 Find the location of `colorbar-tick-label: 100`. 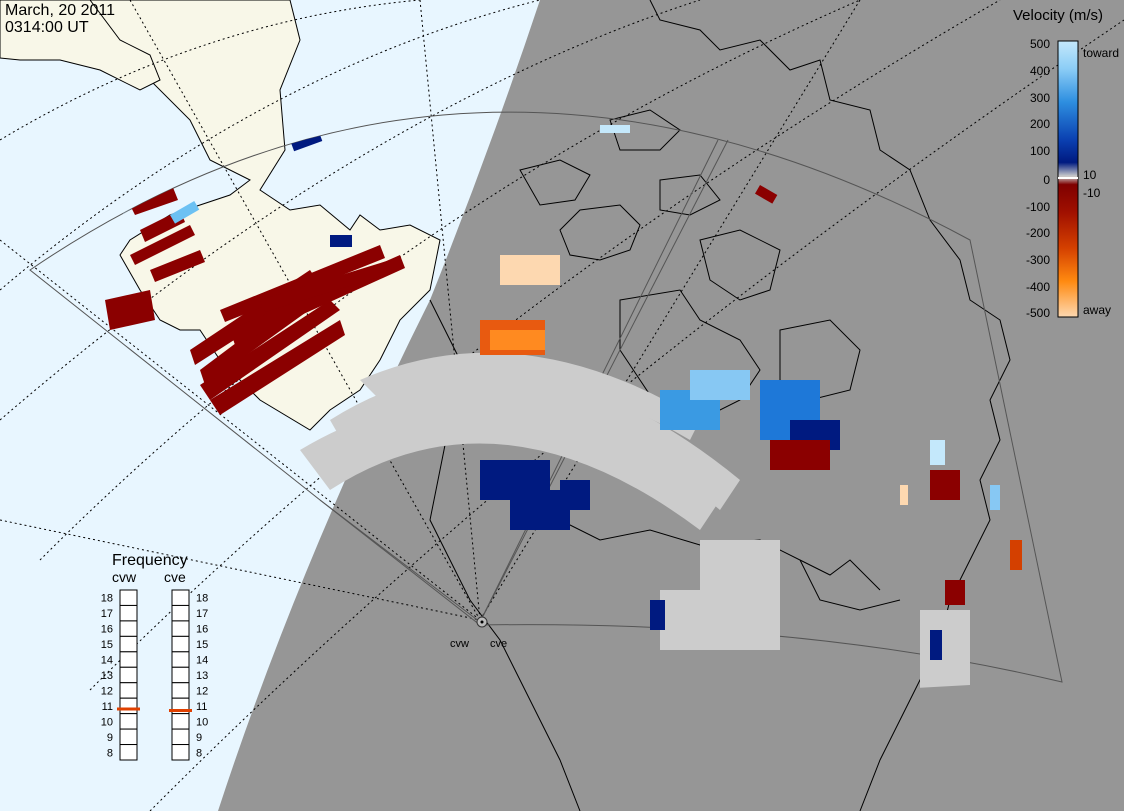

colorbar-tick-label: 100 is located at coordinates (1040, 151).